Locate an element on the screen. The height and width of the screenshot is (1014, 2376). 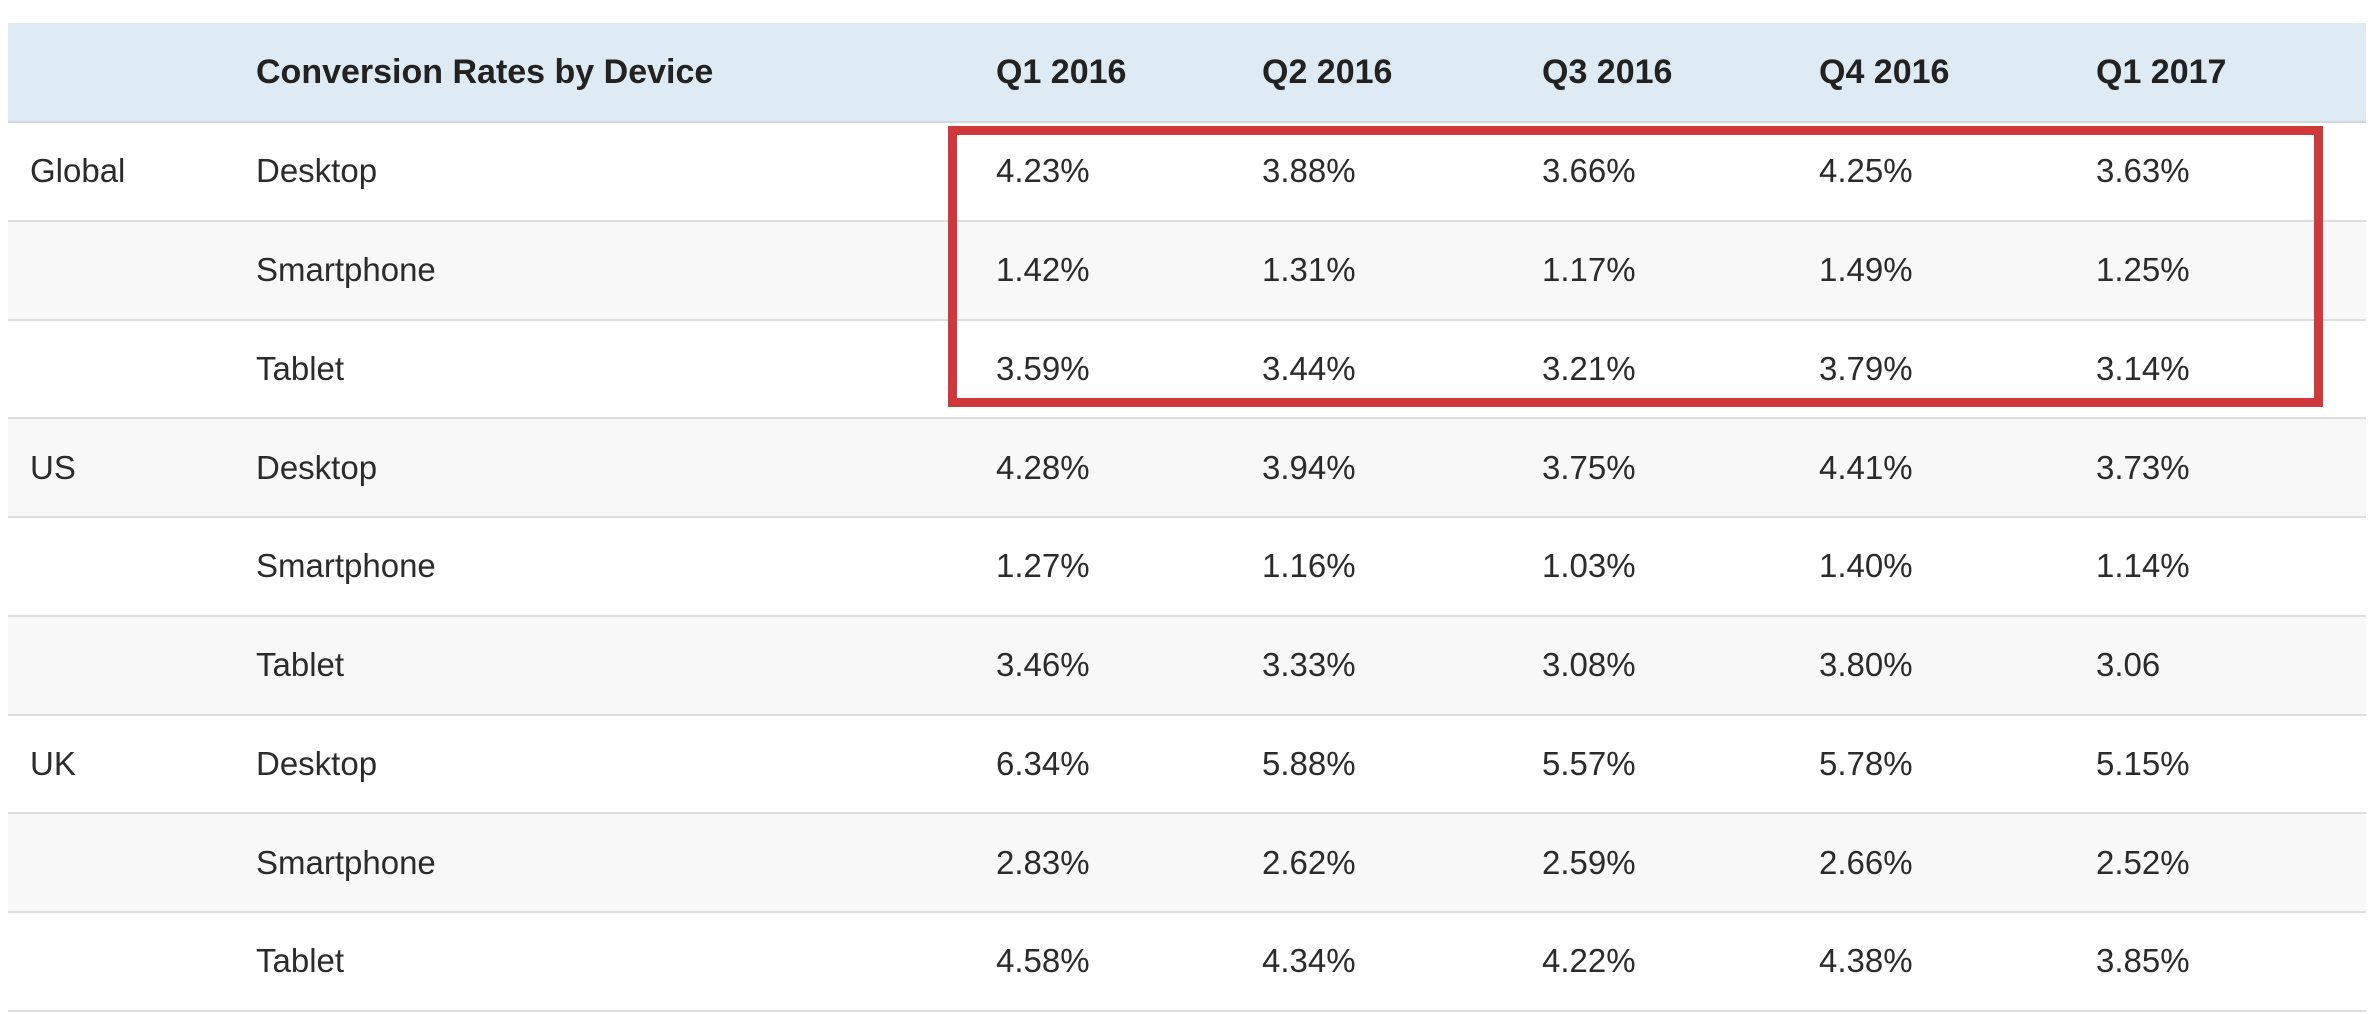
value-cell-q3-2016: 2.59% is located at coordinates (1680, 863).